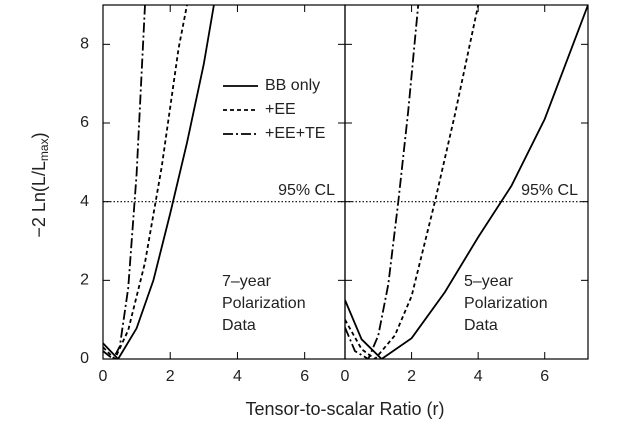 The width and height of the screenshot is (633, 431). Describe the element at coordinates (280, 109) in the screenshot. I see `legend-label: +EE` at that location.